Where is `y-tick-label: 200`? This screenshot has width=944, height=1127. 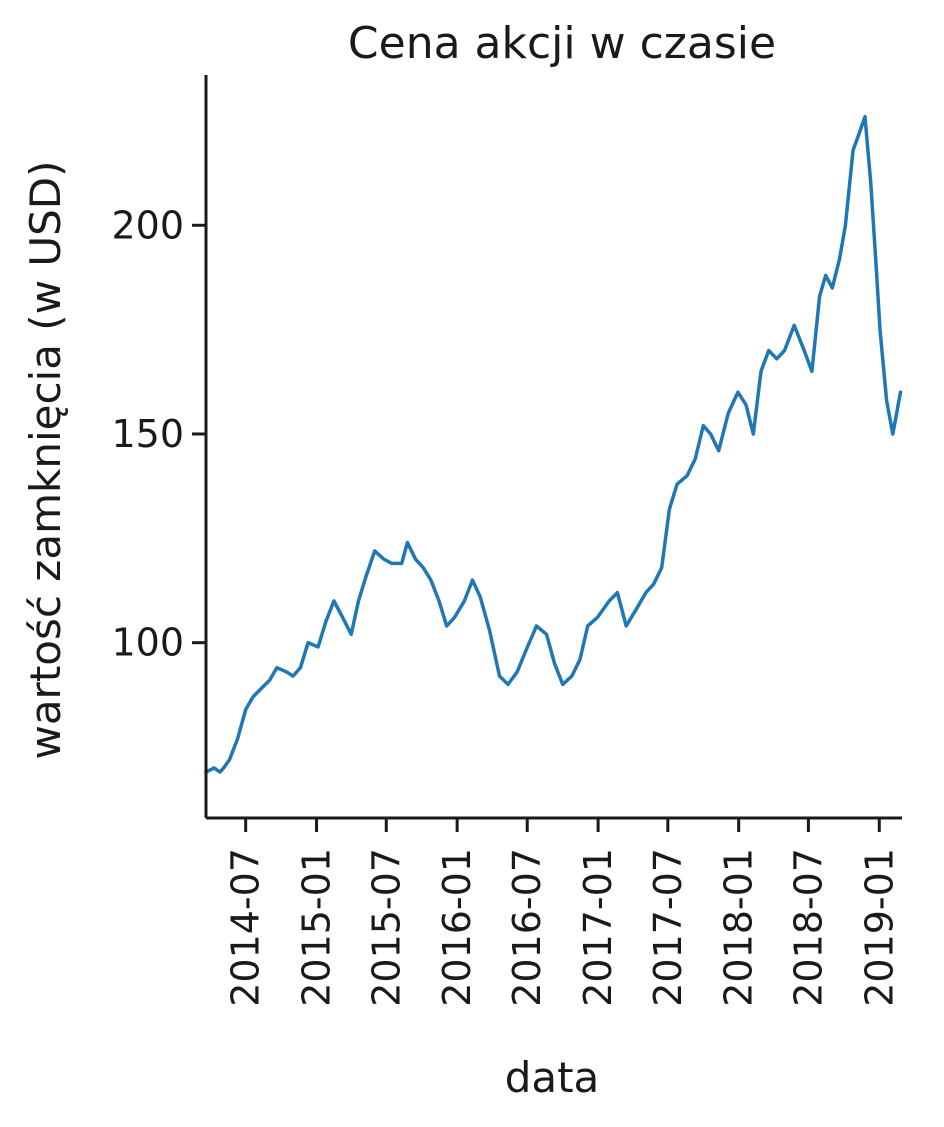 y-tick-label: 200 is located at coordinates (147, 225).